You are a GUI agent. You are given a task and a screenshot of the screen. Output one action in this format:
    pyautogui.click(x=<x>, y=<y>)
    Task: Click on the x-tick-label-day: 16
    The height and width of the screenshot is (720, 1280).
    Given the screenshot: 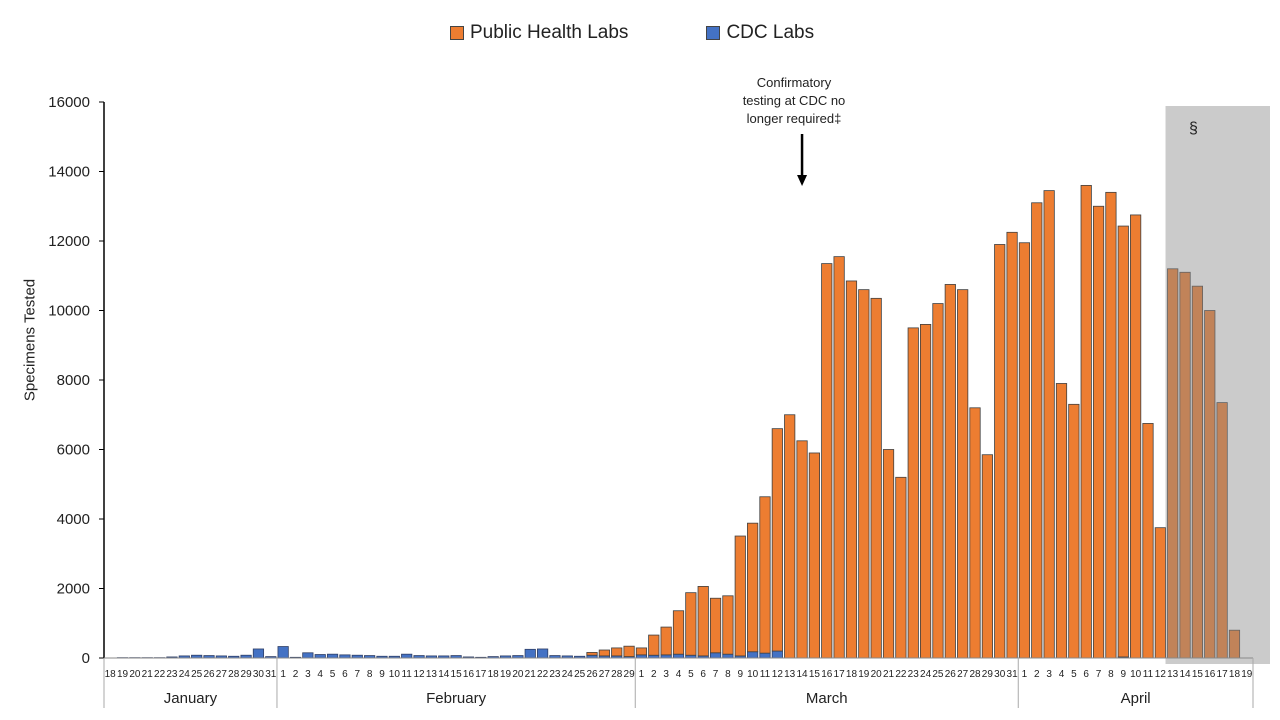 What is the action you would take?
    pyautogui.click(x=827, y=674)
    